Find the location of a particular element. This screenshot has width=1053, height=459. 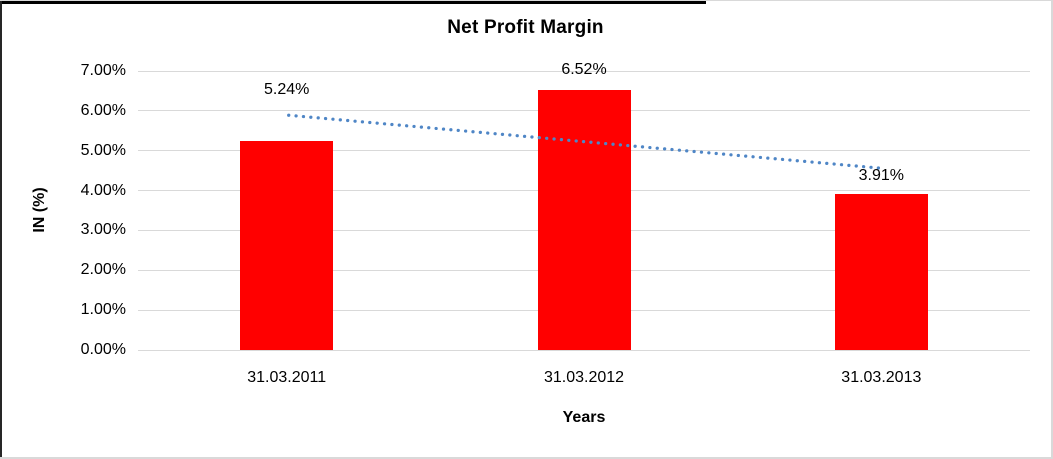

x-tick-label: 31.03.2011 is located at coordinates (287, 377).